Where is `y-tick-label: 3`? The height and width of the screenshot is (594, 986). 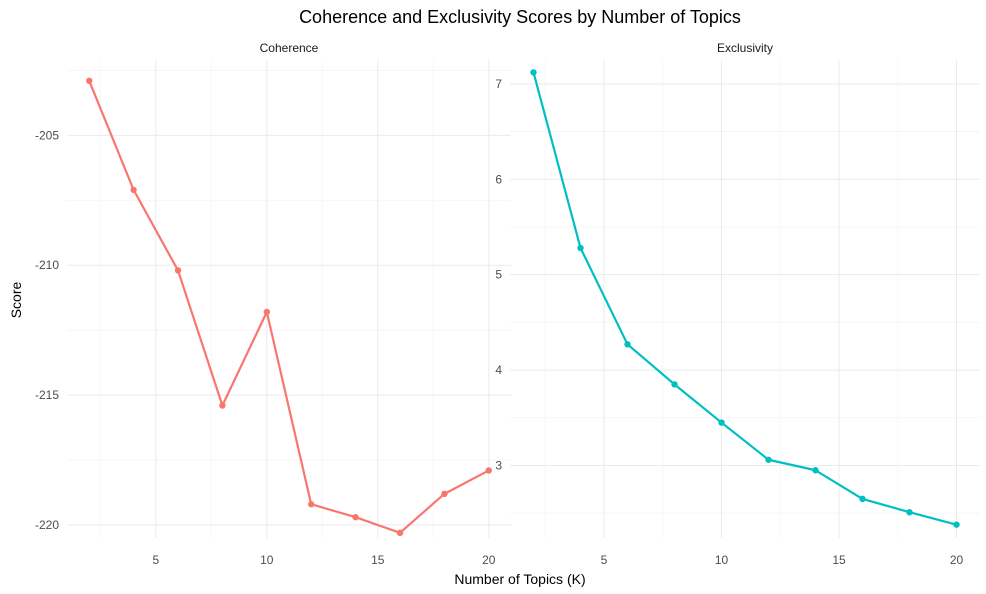 y-tick-label: 3 is located at coordinates (498, 465).